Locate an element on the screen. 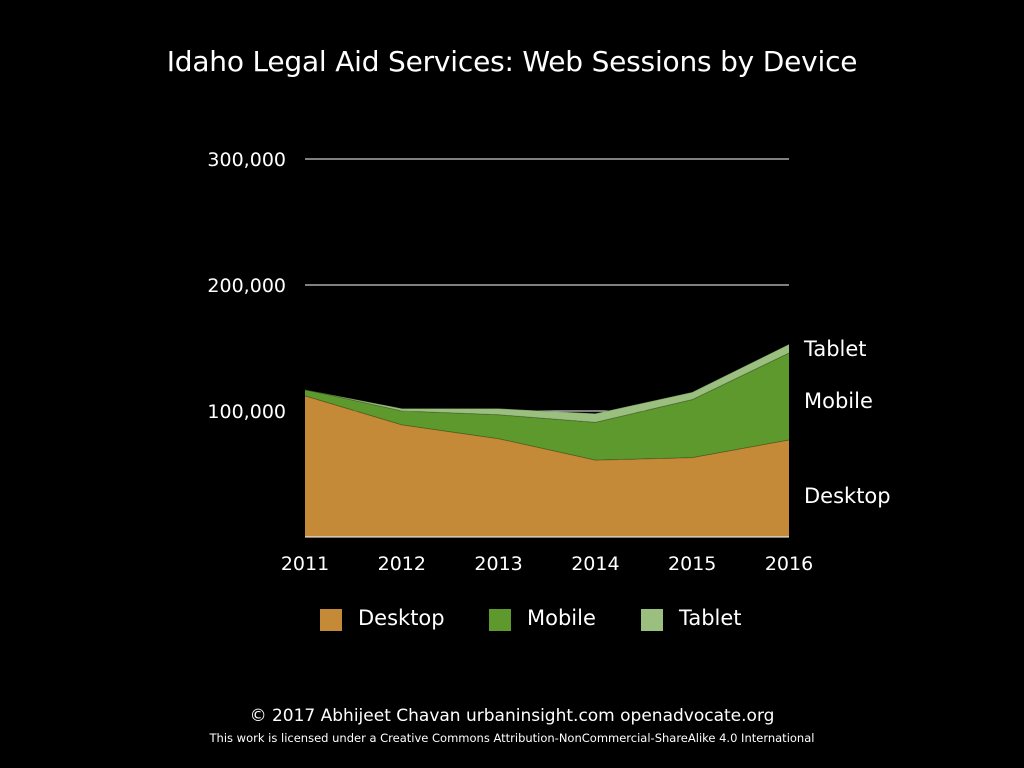 Image resolution: width=1024 pixels, height=768 pixels. x-tick-label: 2014 is located at coordinates (595, 564).